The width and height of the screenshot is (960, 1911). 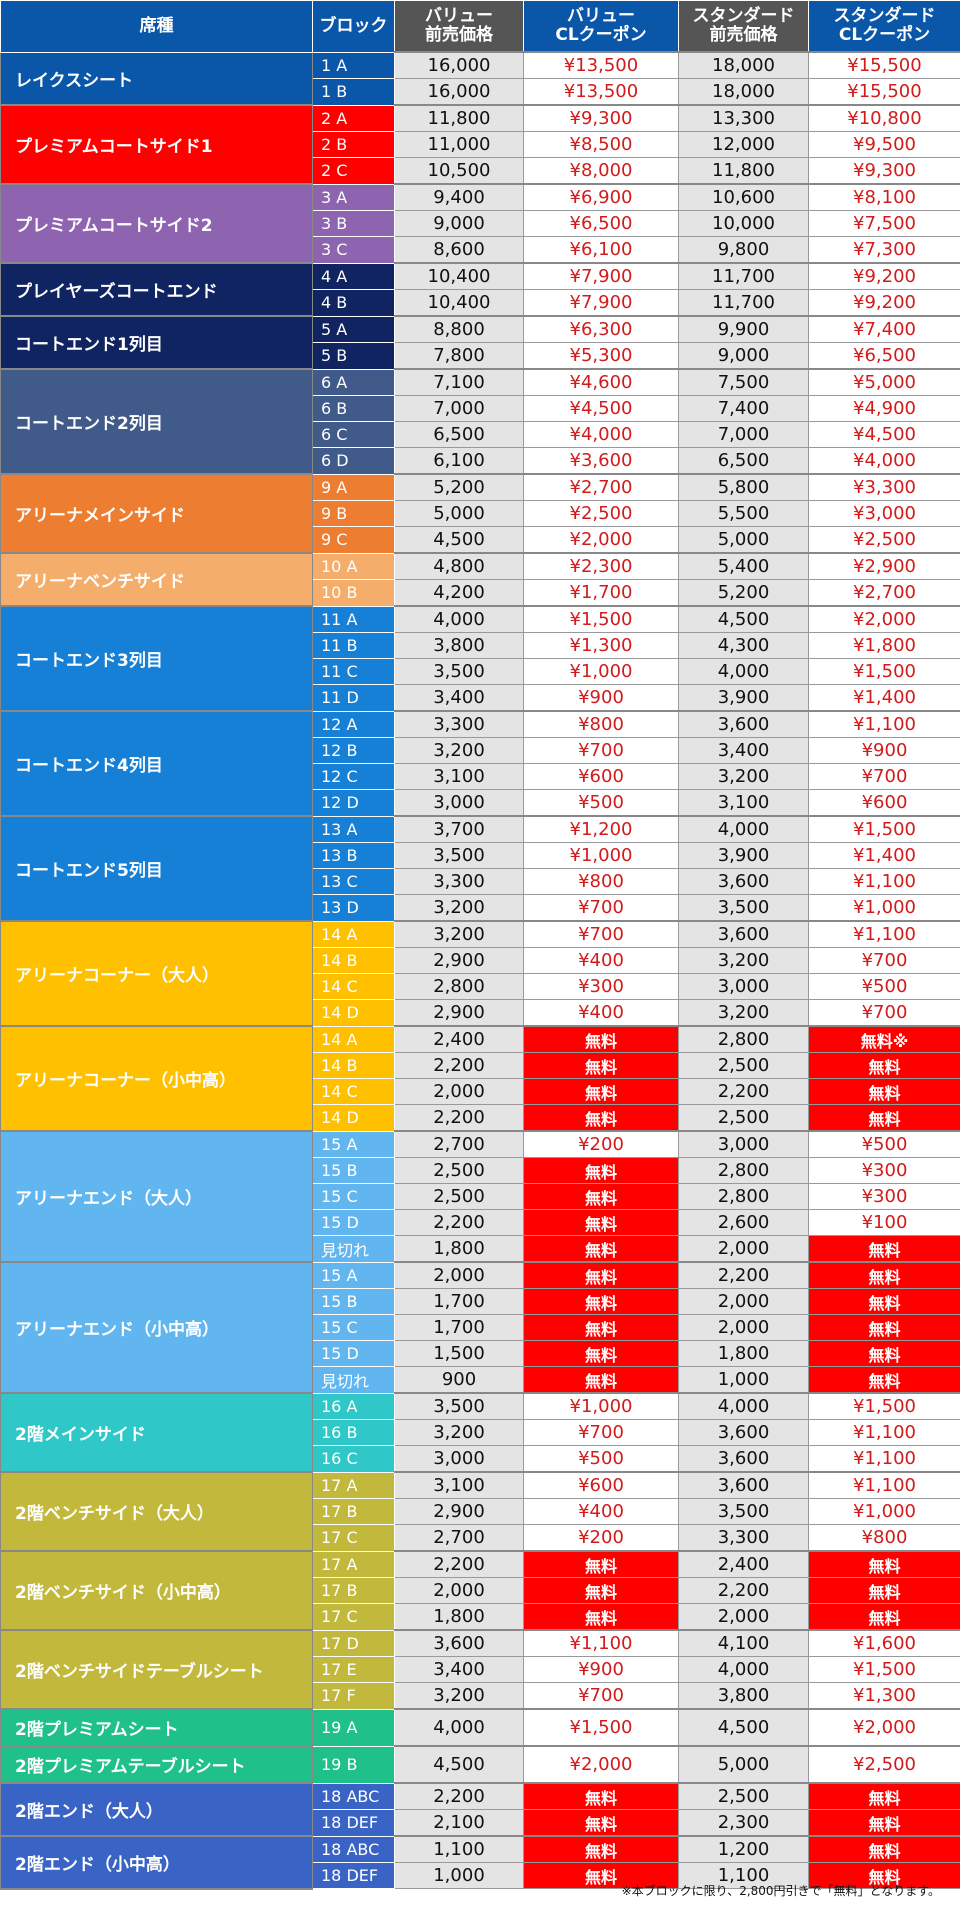 I want to click on standard-presale-cell: 3,200, so click(x=743, y=776).